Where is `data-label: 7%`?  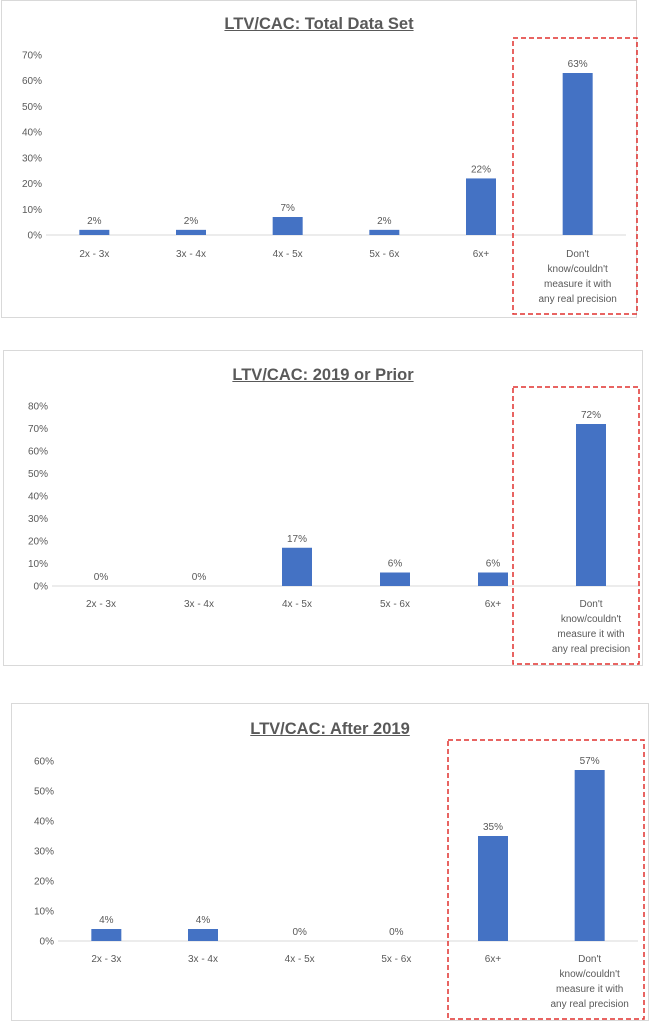 data-label: 7% is located at coordinates (287, 208).